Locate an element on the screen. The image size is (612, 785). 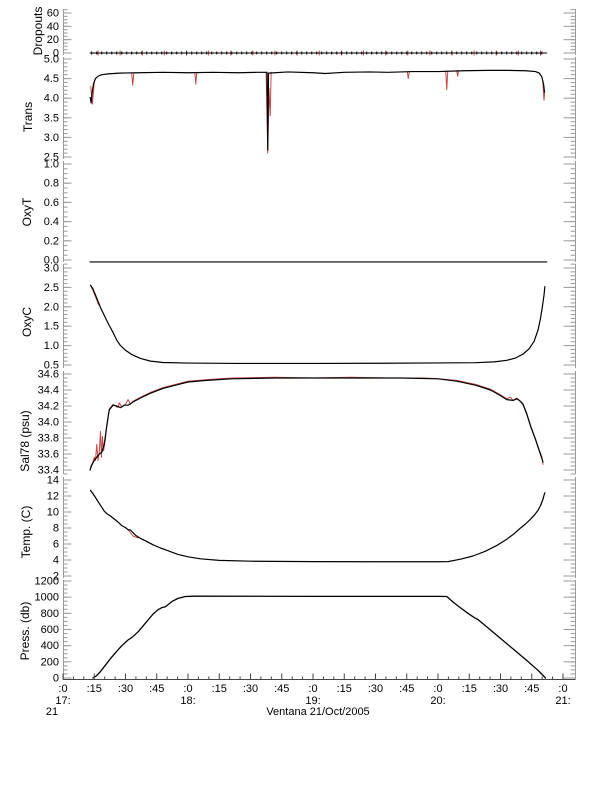
y-tick-label-temp: 10 is located at coordinates (53, 513).